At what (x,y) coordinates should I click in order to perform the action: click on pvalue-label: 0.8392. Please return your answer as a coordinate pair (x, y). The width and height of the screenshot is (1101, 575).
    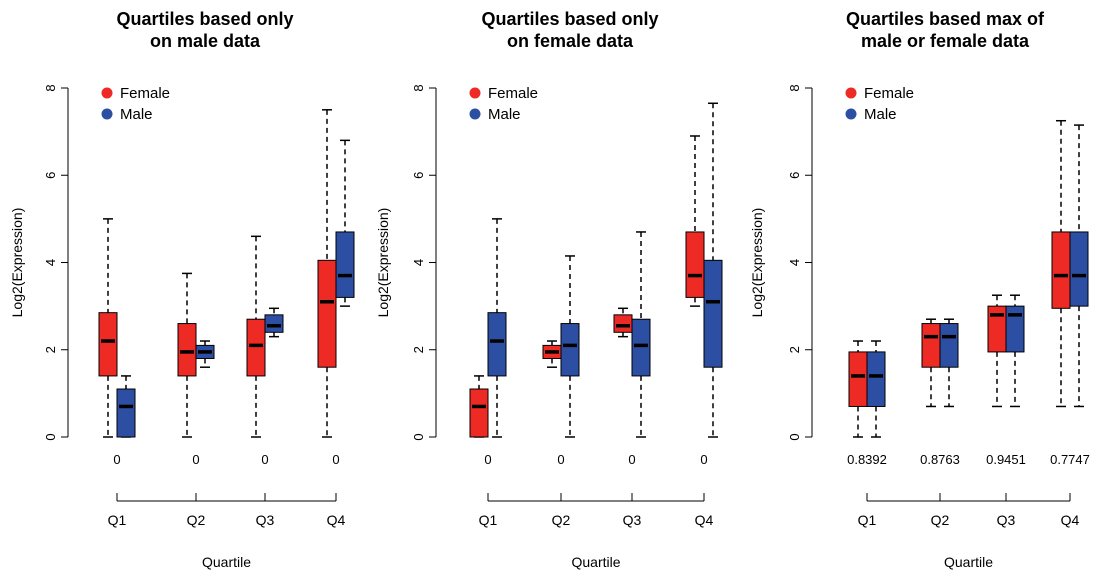
    Looking at the image, I should click on (867, 459).